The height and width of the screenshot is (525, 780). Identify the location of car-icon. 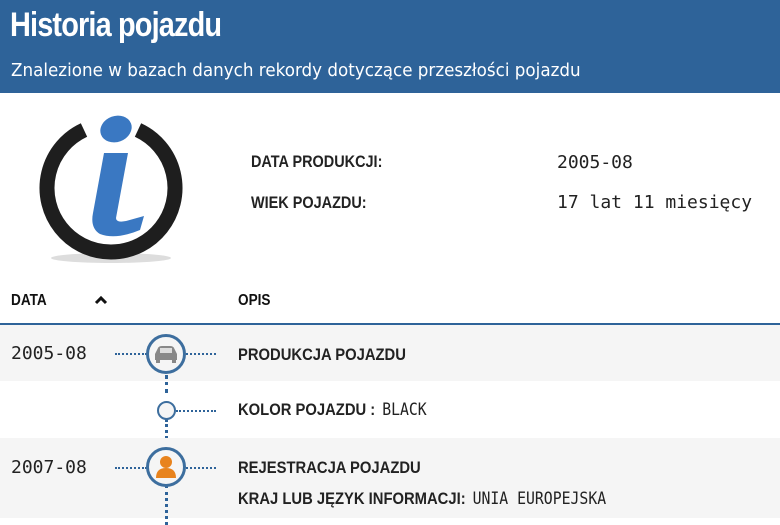
(166, 354).